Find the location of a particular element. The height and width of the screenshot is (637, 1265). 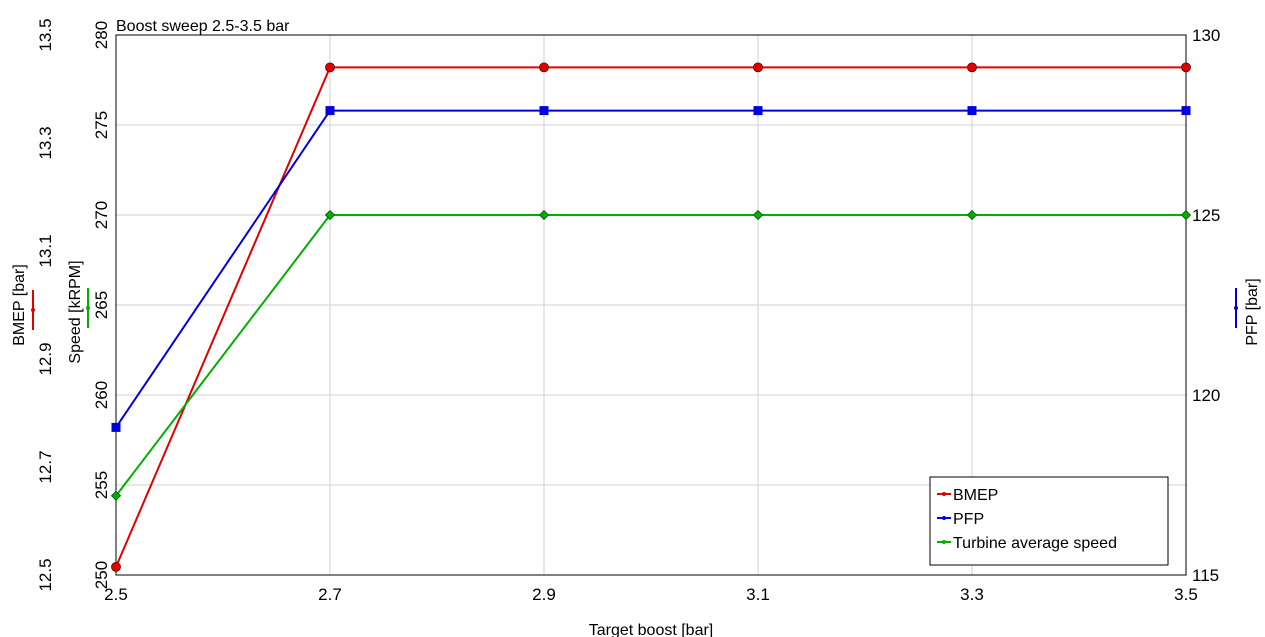

pfp-axis-label: PFP [bar] is located at coordinates (1252, 311).